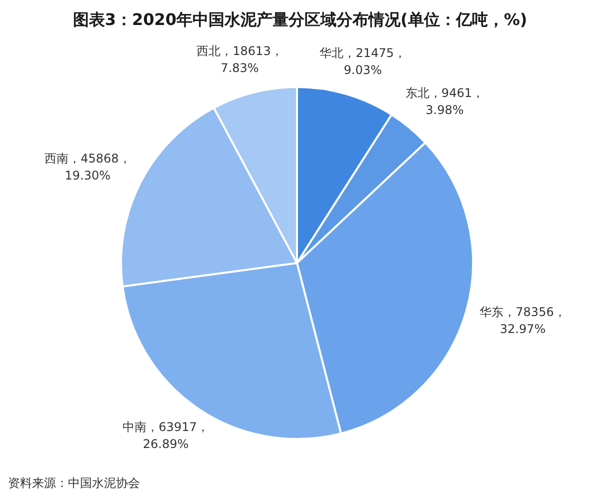  I want to click on slice-label: 中南，63917，26.89%, so click(165, 436).